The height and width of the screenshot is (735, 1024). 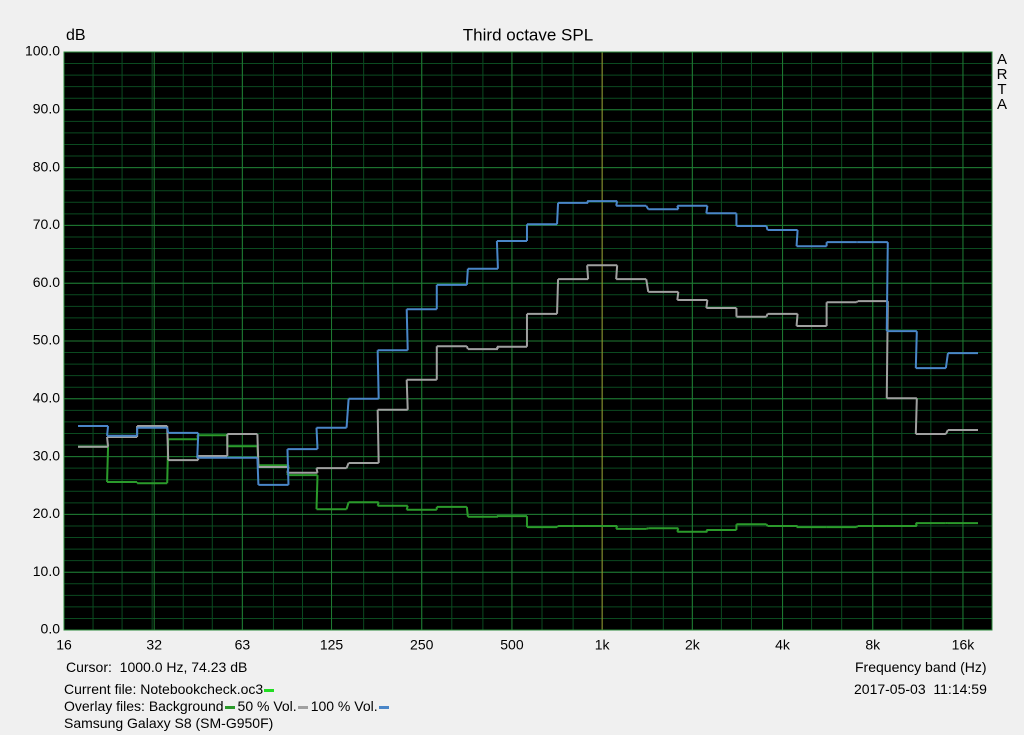 I want to click on current-file-swatch, so click(x=269, y=690).